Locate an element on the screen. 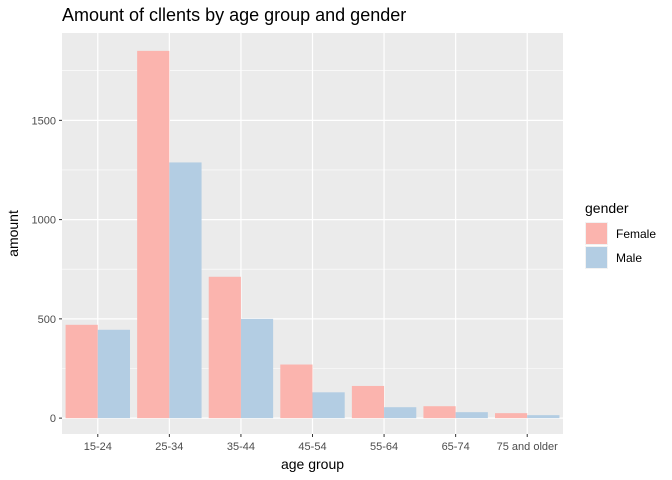 The height and width of the screenshot is (480, 672). y-axis-title: amount is located at coordinates (13, 233).